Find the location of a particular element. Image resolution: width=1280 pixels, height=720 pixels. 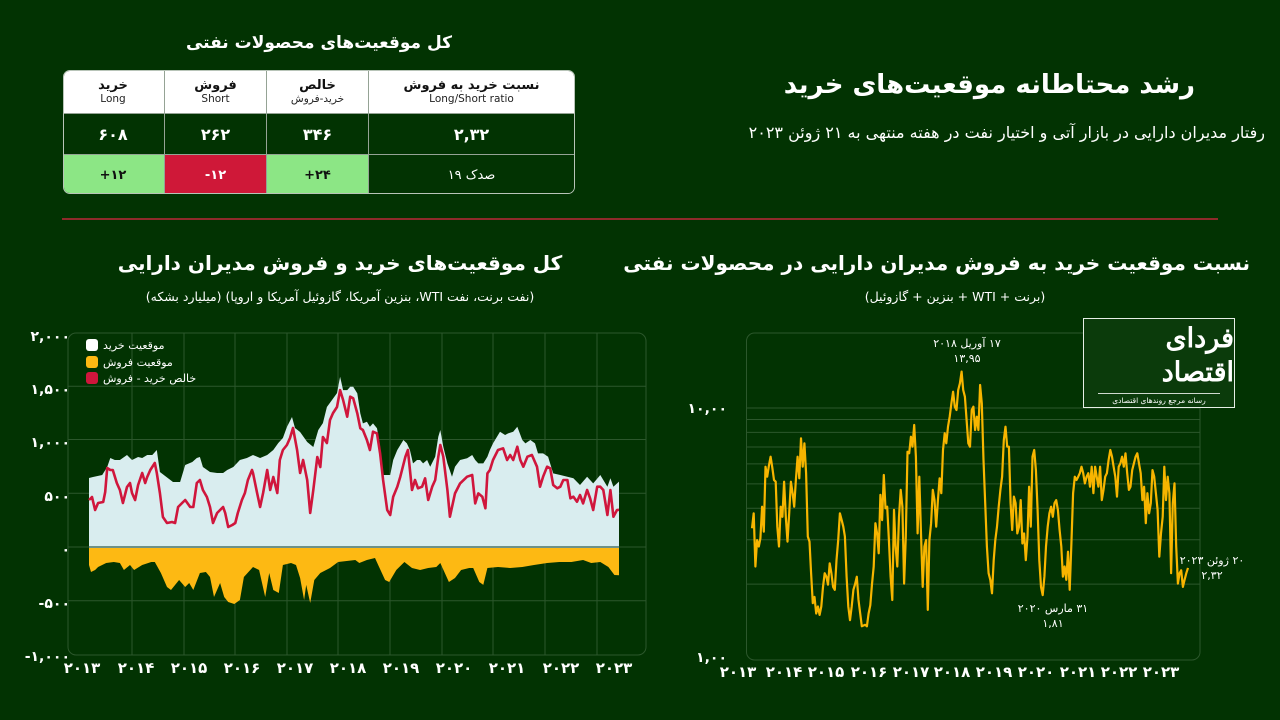

value-net: ۳۴۶ is located at coordinates (317, 133).